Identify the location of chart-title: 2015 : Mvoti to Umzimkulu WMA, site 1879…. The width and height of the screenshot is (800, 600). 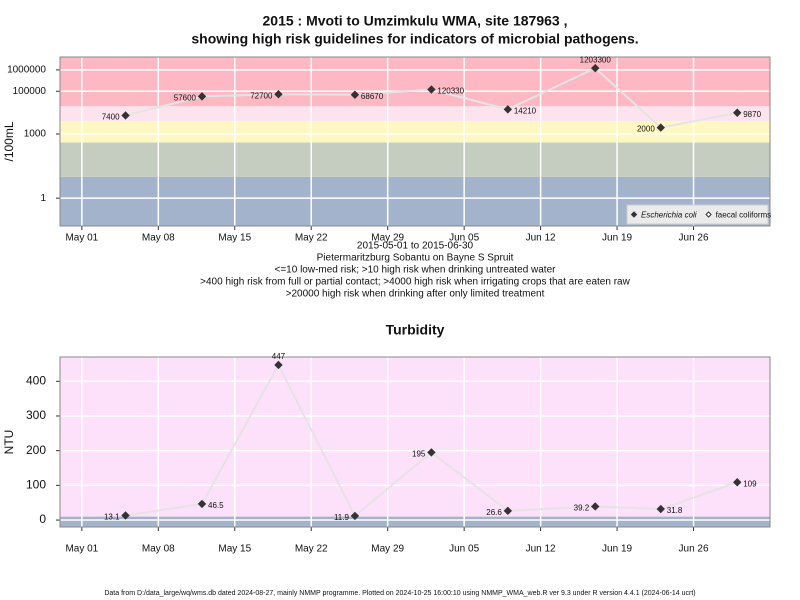
(415, 21).